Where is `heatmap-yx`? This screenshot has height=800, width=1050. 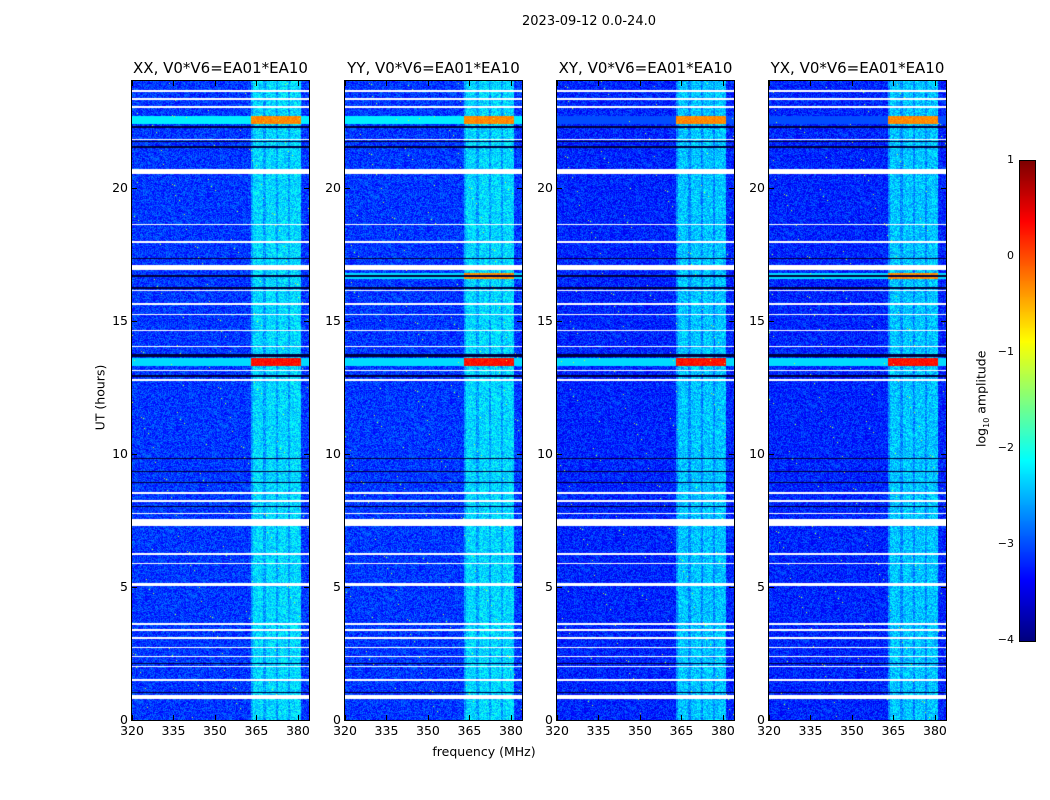
heatmap-yx is located at coordinates (857, 400).